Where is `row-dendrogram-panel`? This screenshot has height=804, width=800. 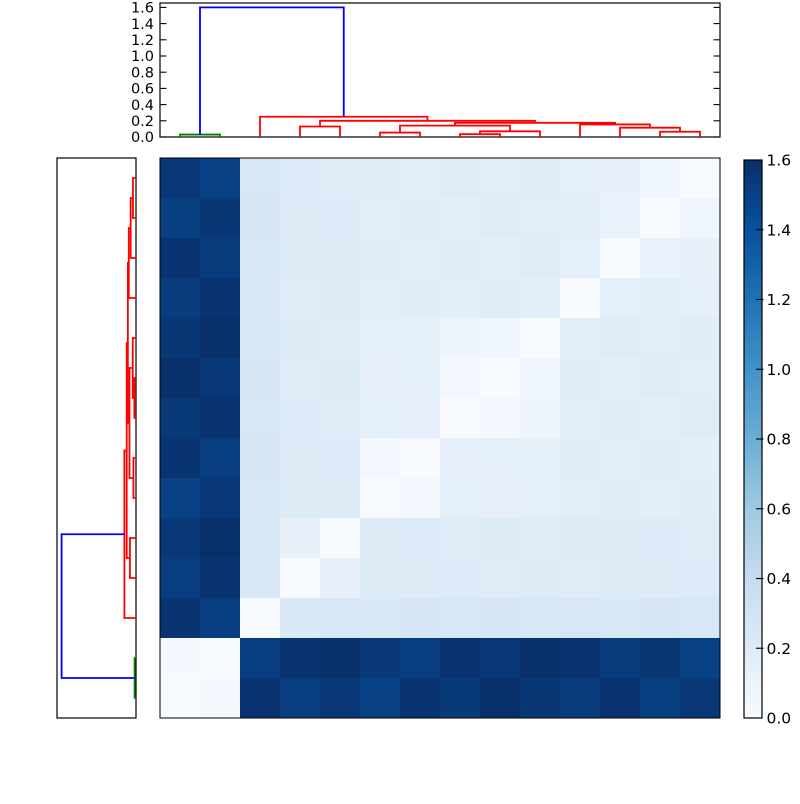
row-dendrogram-panel is located at coordinates (96, 438).